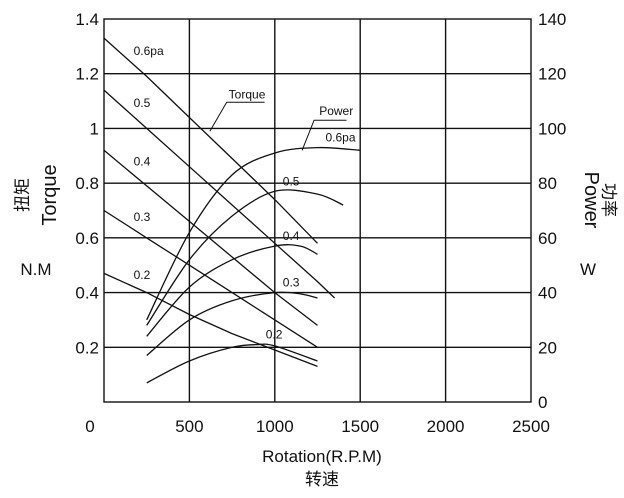  I want to click on y-right-tick-label: 140, so click(552, 19).